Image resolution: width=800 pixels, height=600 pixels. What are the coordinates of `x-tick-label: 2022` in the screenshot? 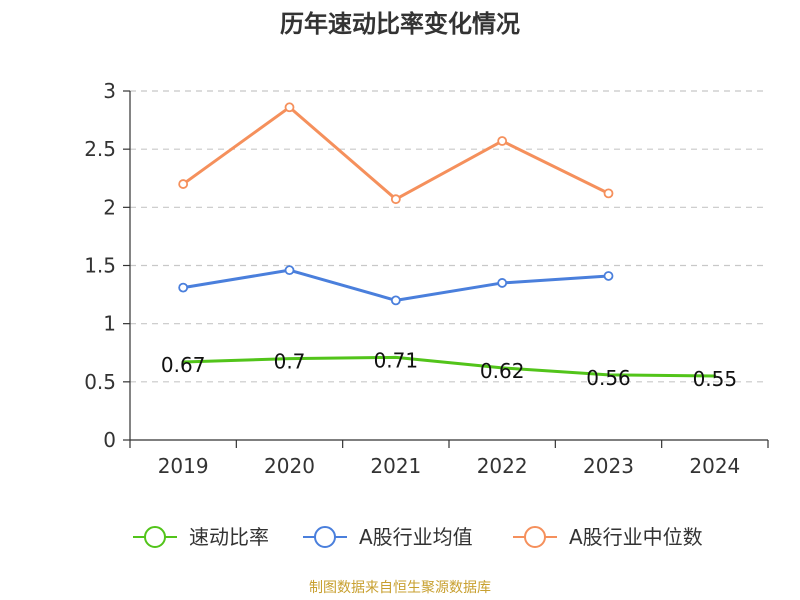 It's located at (502, 466).